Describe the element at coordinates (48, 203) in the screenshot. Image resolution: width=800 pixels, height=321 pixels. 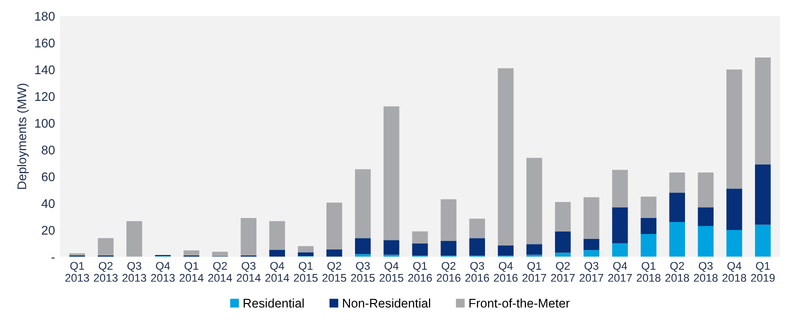
I see `y-tick-label: 40` at that location.